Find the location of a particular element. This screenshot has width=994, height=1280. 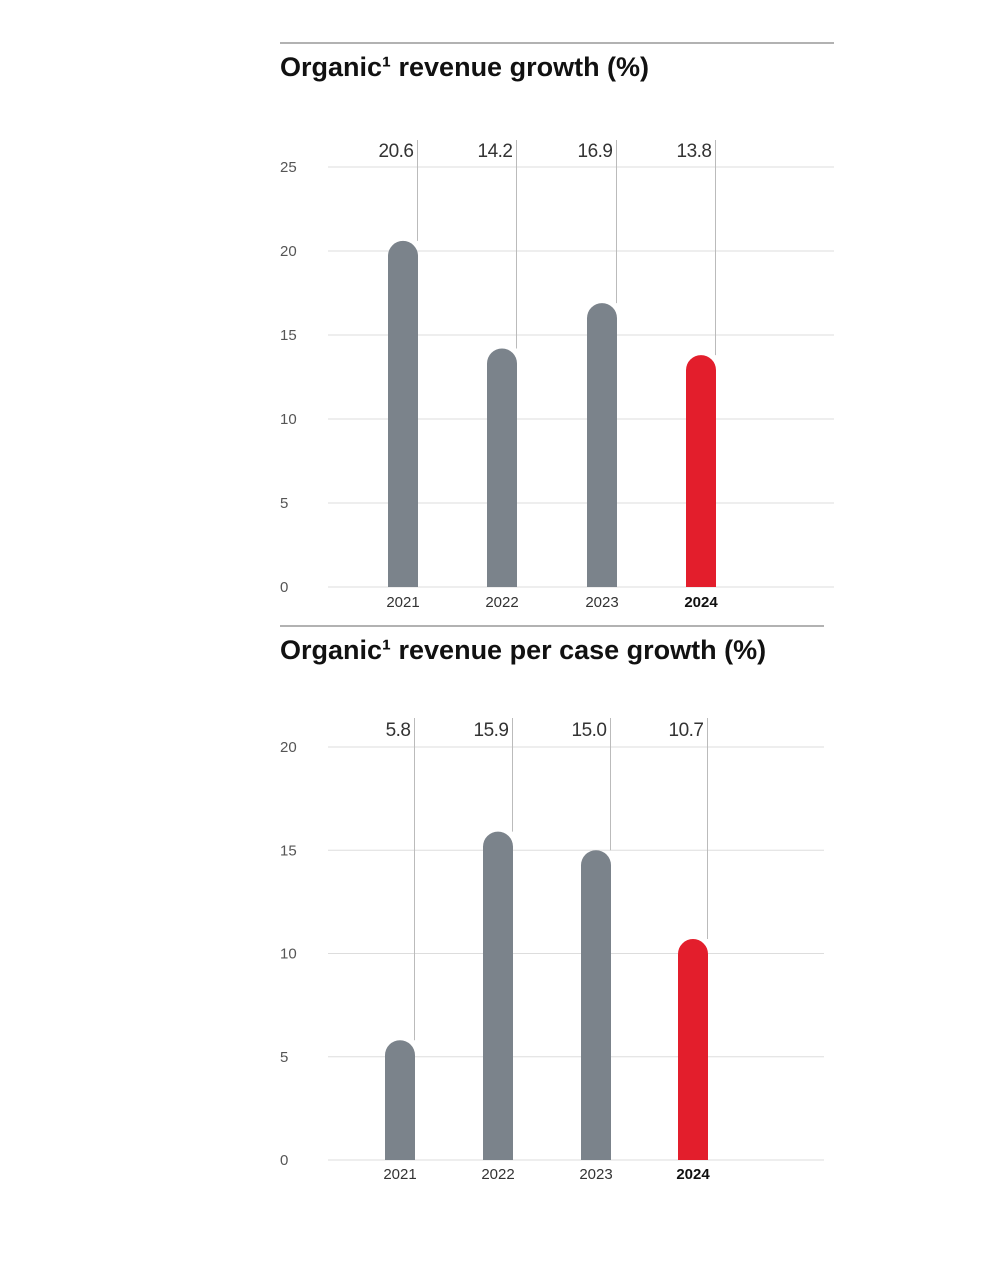

value-label: 13.8 is located at coordinates (694, 151).